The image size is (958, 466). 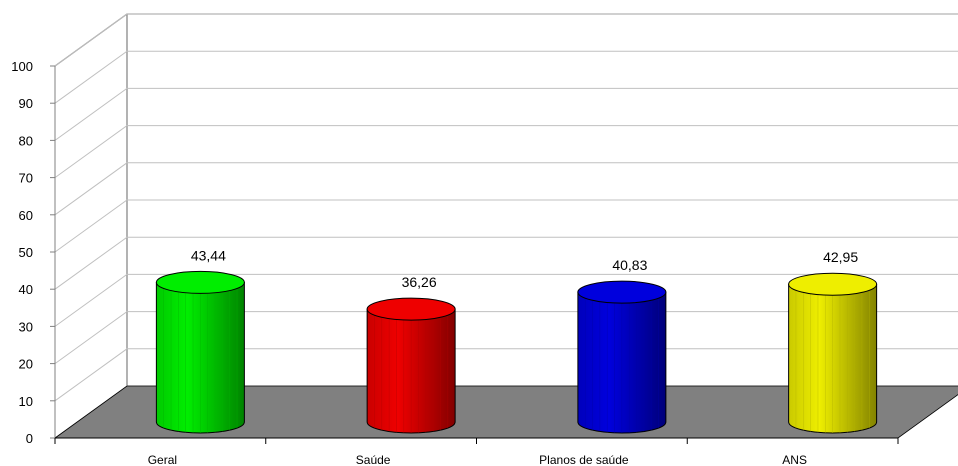 I want to click on y-tick-label: 60, so click(x=26, y=215).